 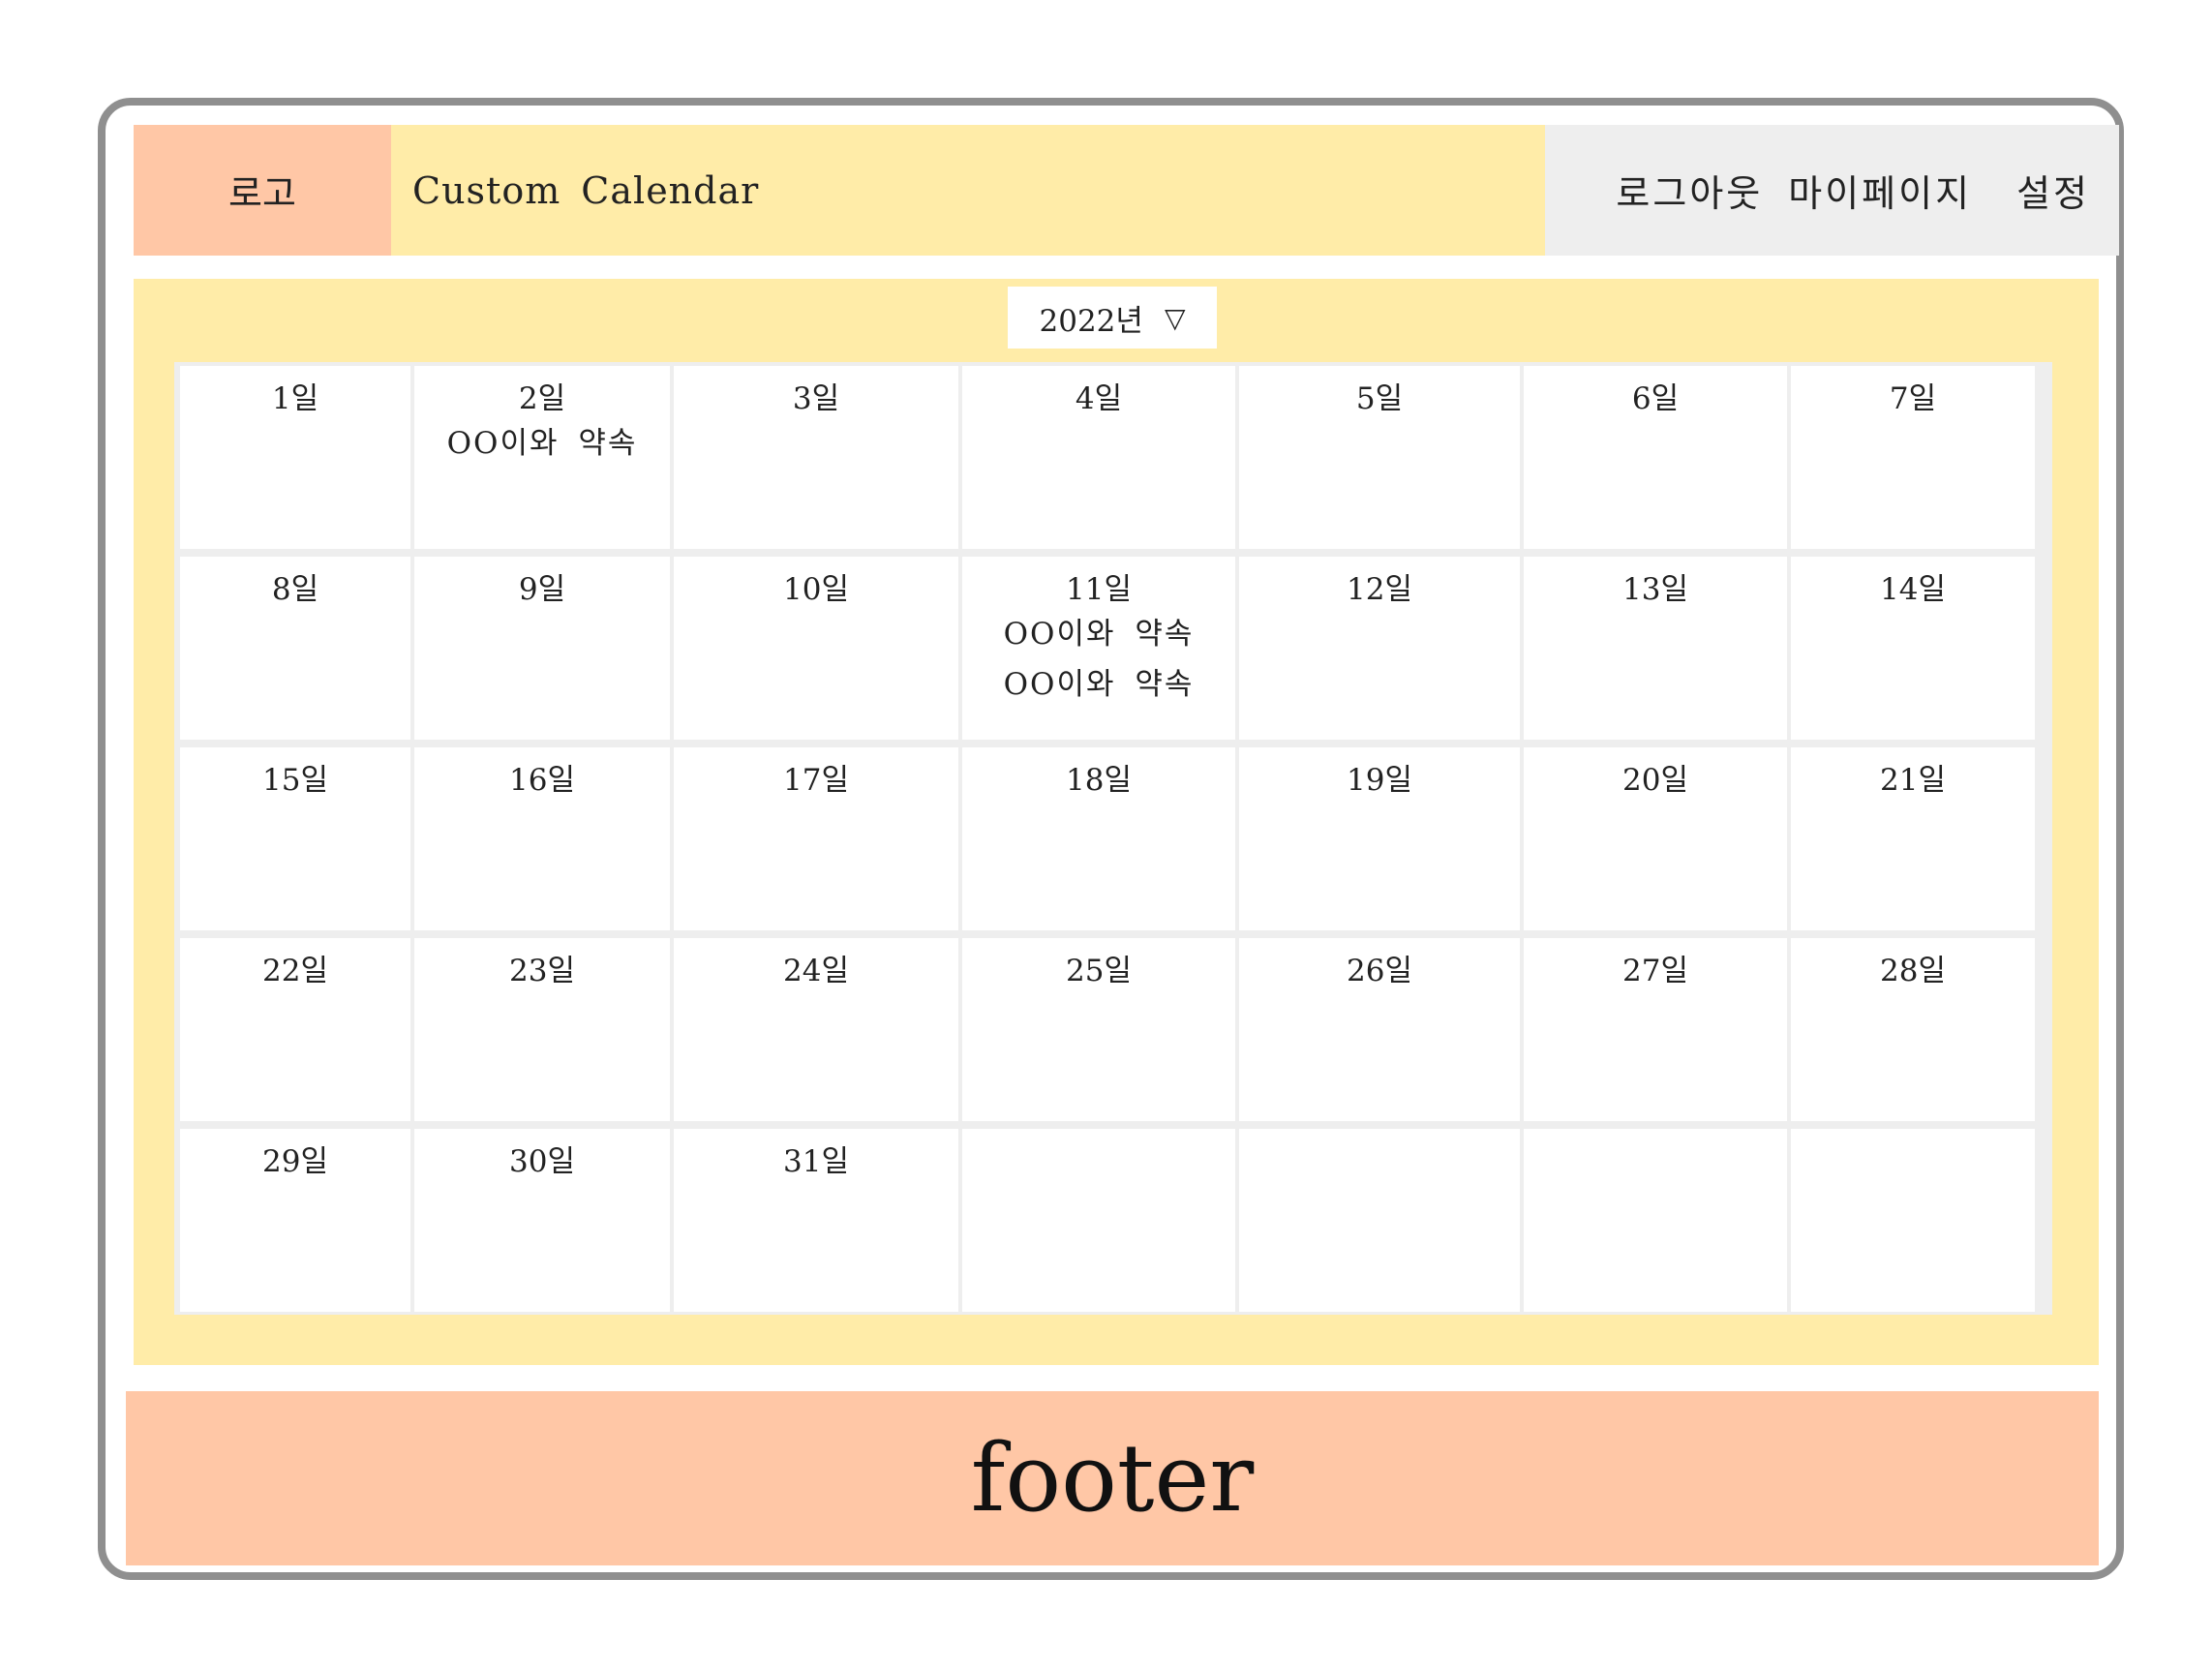 What do you see at coordinates (1099, 971) in the screenshot?
I see `day-number: 25일` at bounding box center [1099, 971].